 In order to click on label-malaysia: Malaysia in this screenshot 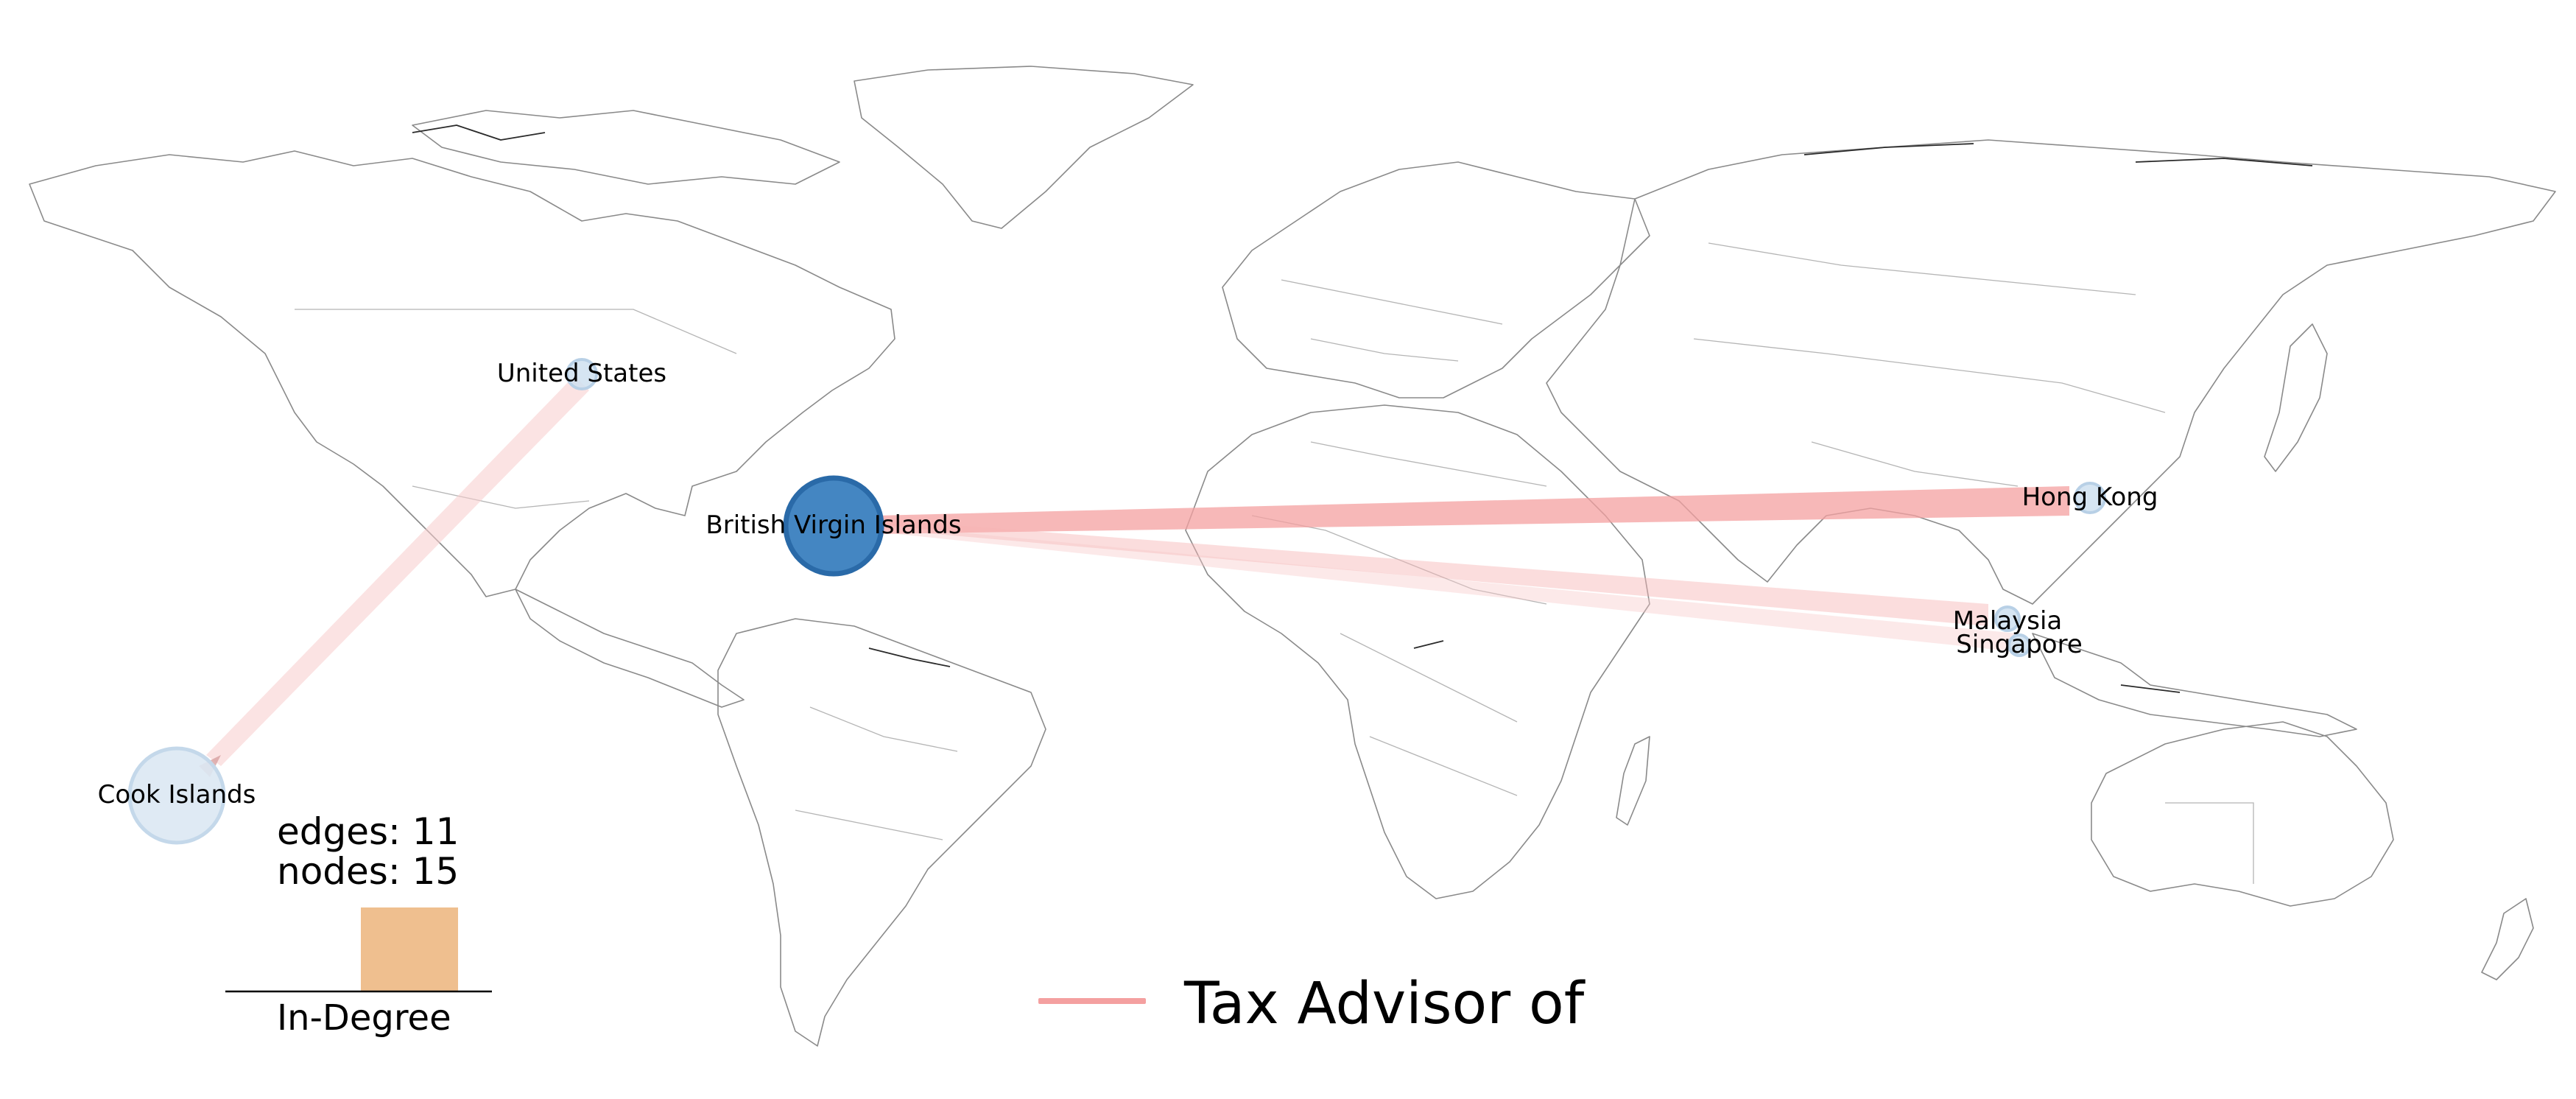, I will do `click(2008, 621)`.